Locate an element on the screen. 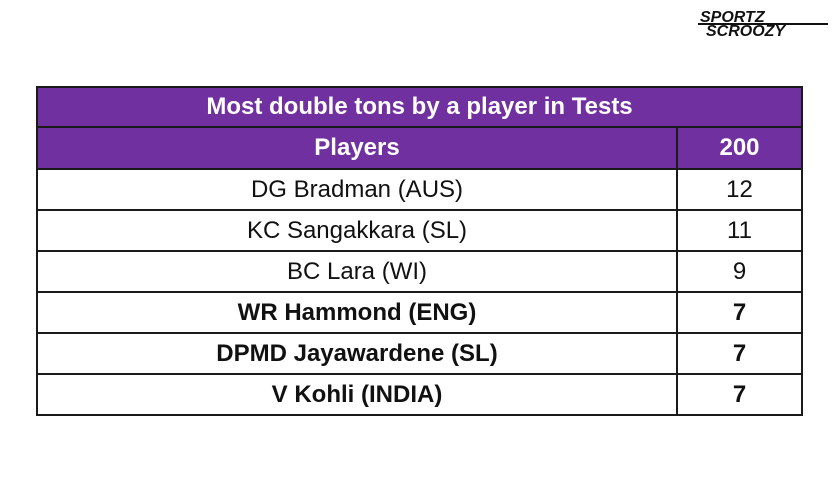 This screenshot has height=480, width=840. table-row: DPMD Jayawardene (SL) 7 is located at coordinates (420, 353).